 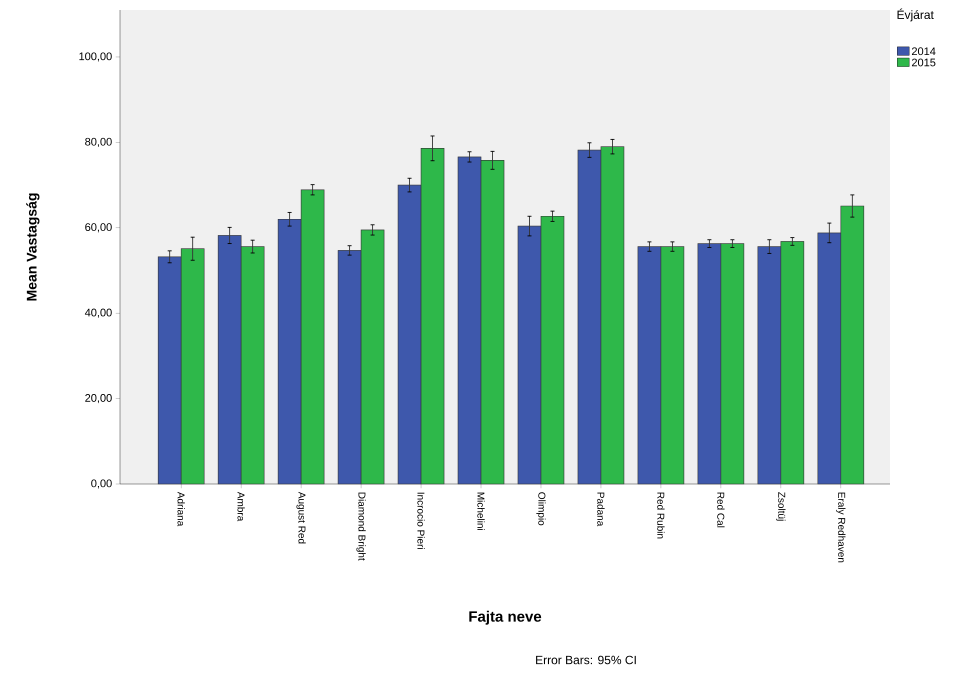 I want to click on legend-label: 2015, so click(x=924, y=62).